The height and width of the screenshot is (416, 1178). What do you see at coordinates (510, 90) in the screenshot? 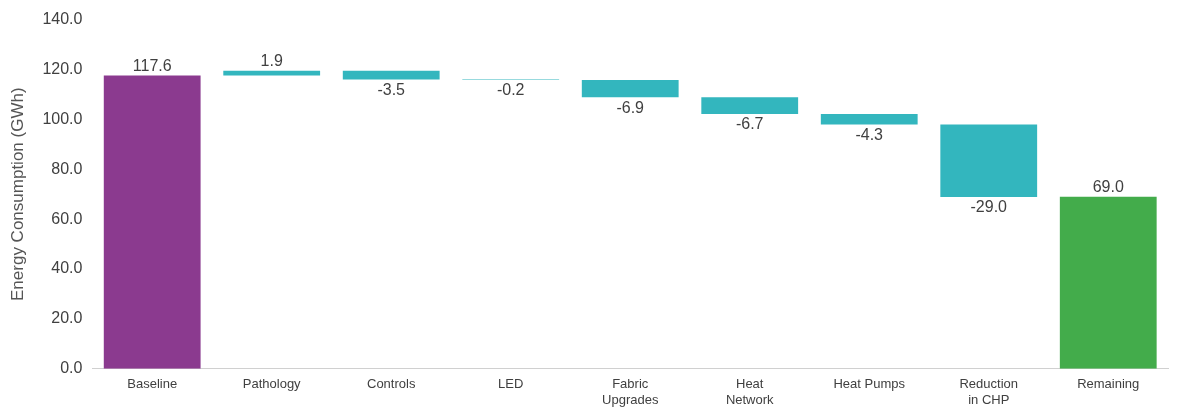
I see `data-label: -0.2` at bounding box center [510, 90].